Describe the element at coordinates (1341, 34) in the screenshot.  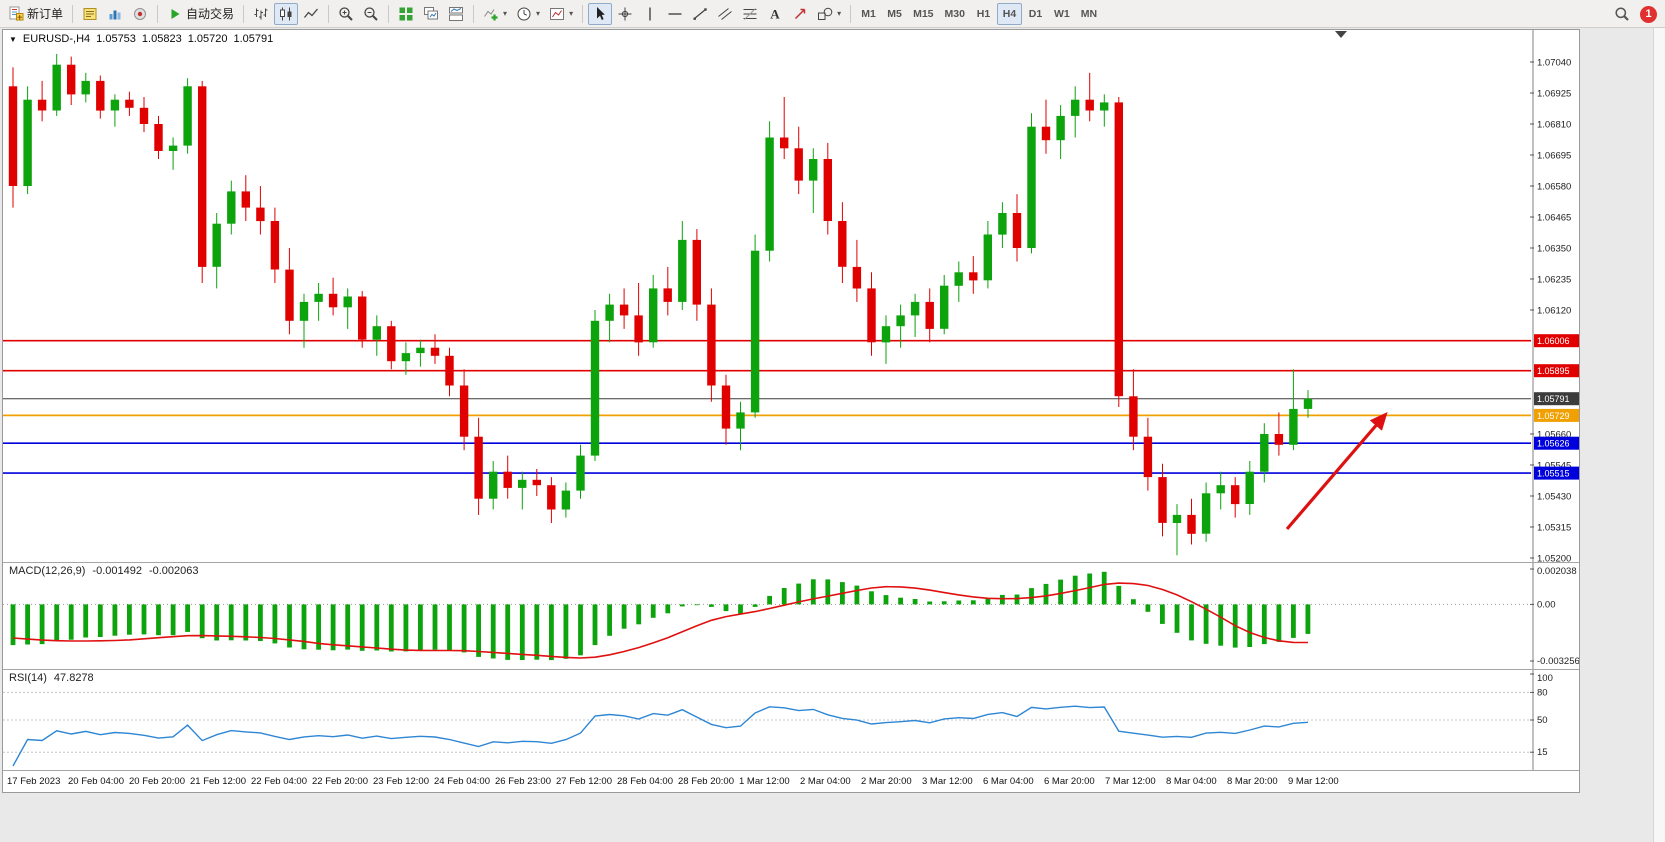
I see `chart-shift-marker-icon` at that location.